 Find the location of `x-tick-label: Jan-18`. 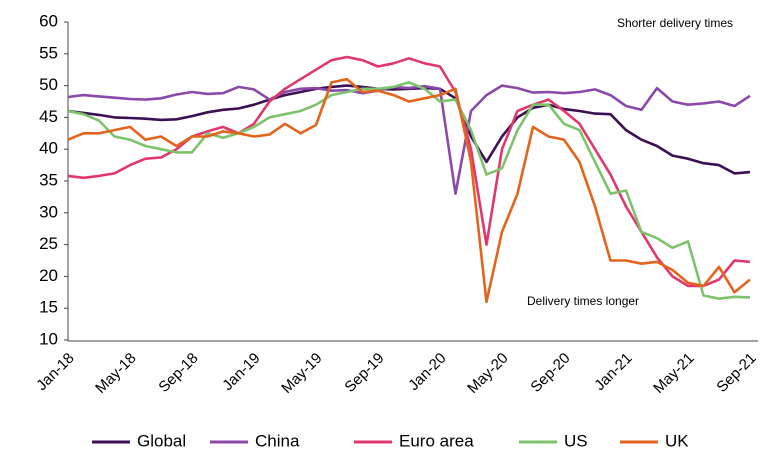

x-tick-label: Jan-18 is located at coordinates (55, 372).